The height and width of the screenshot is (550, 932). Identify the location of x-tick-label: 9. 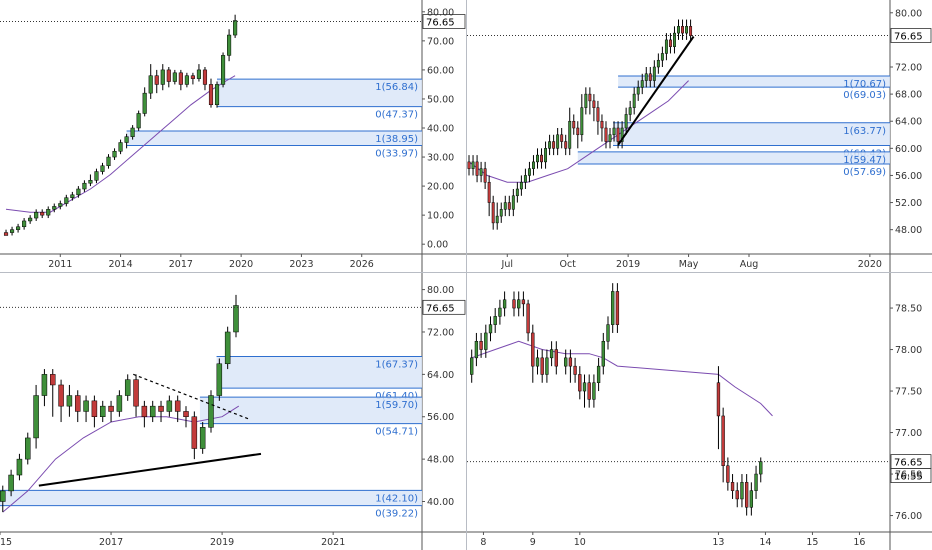
(533, 542).